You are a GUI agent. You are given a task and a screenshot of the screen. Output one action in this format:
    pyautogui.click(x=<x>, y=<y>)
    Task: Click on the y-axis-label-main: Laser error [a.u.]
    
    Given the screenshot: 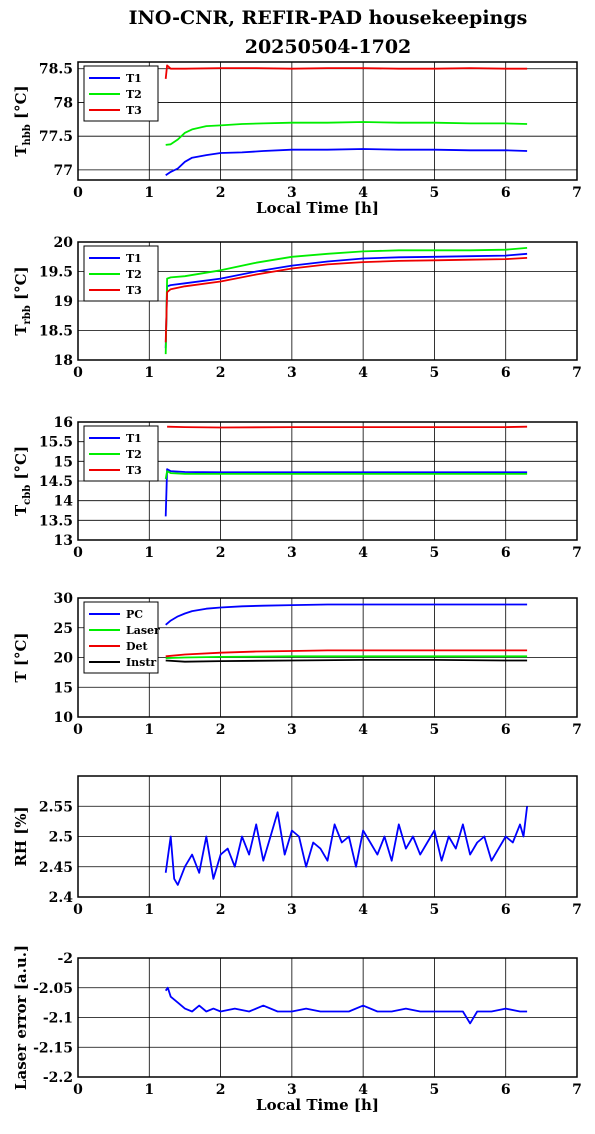 What is the action you would take?
    pyautogui.click(x=21, y=1017)
    